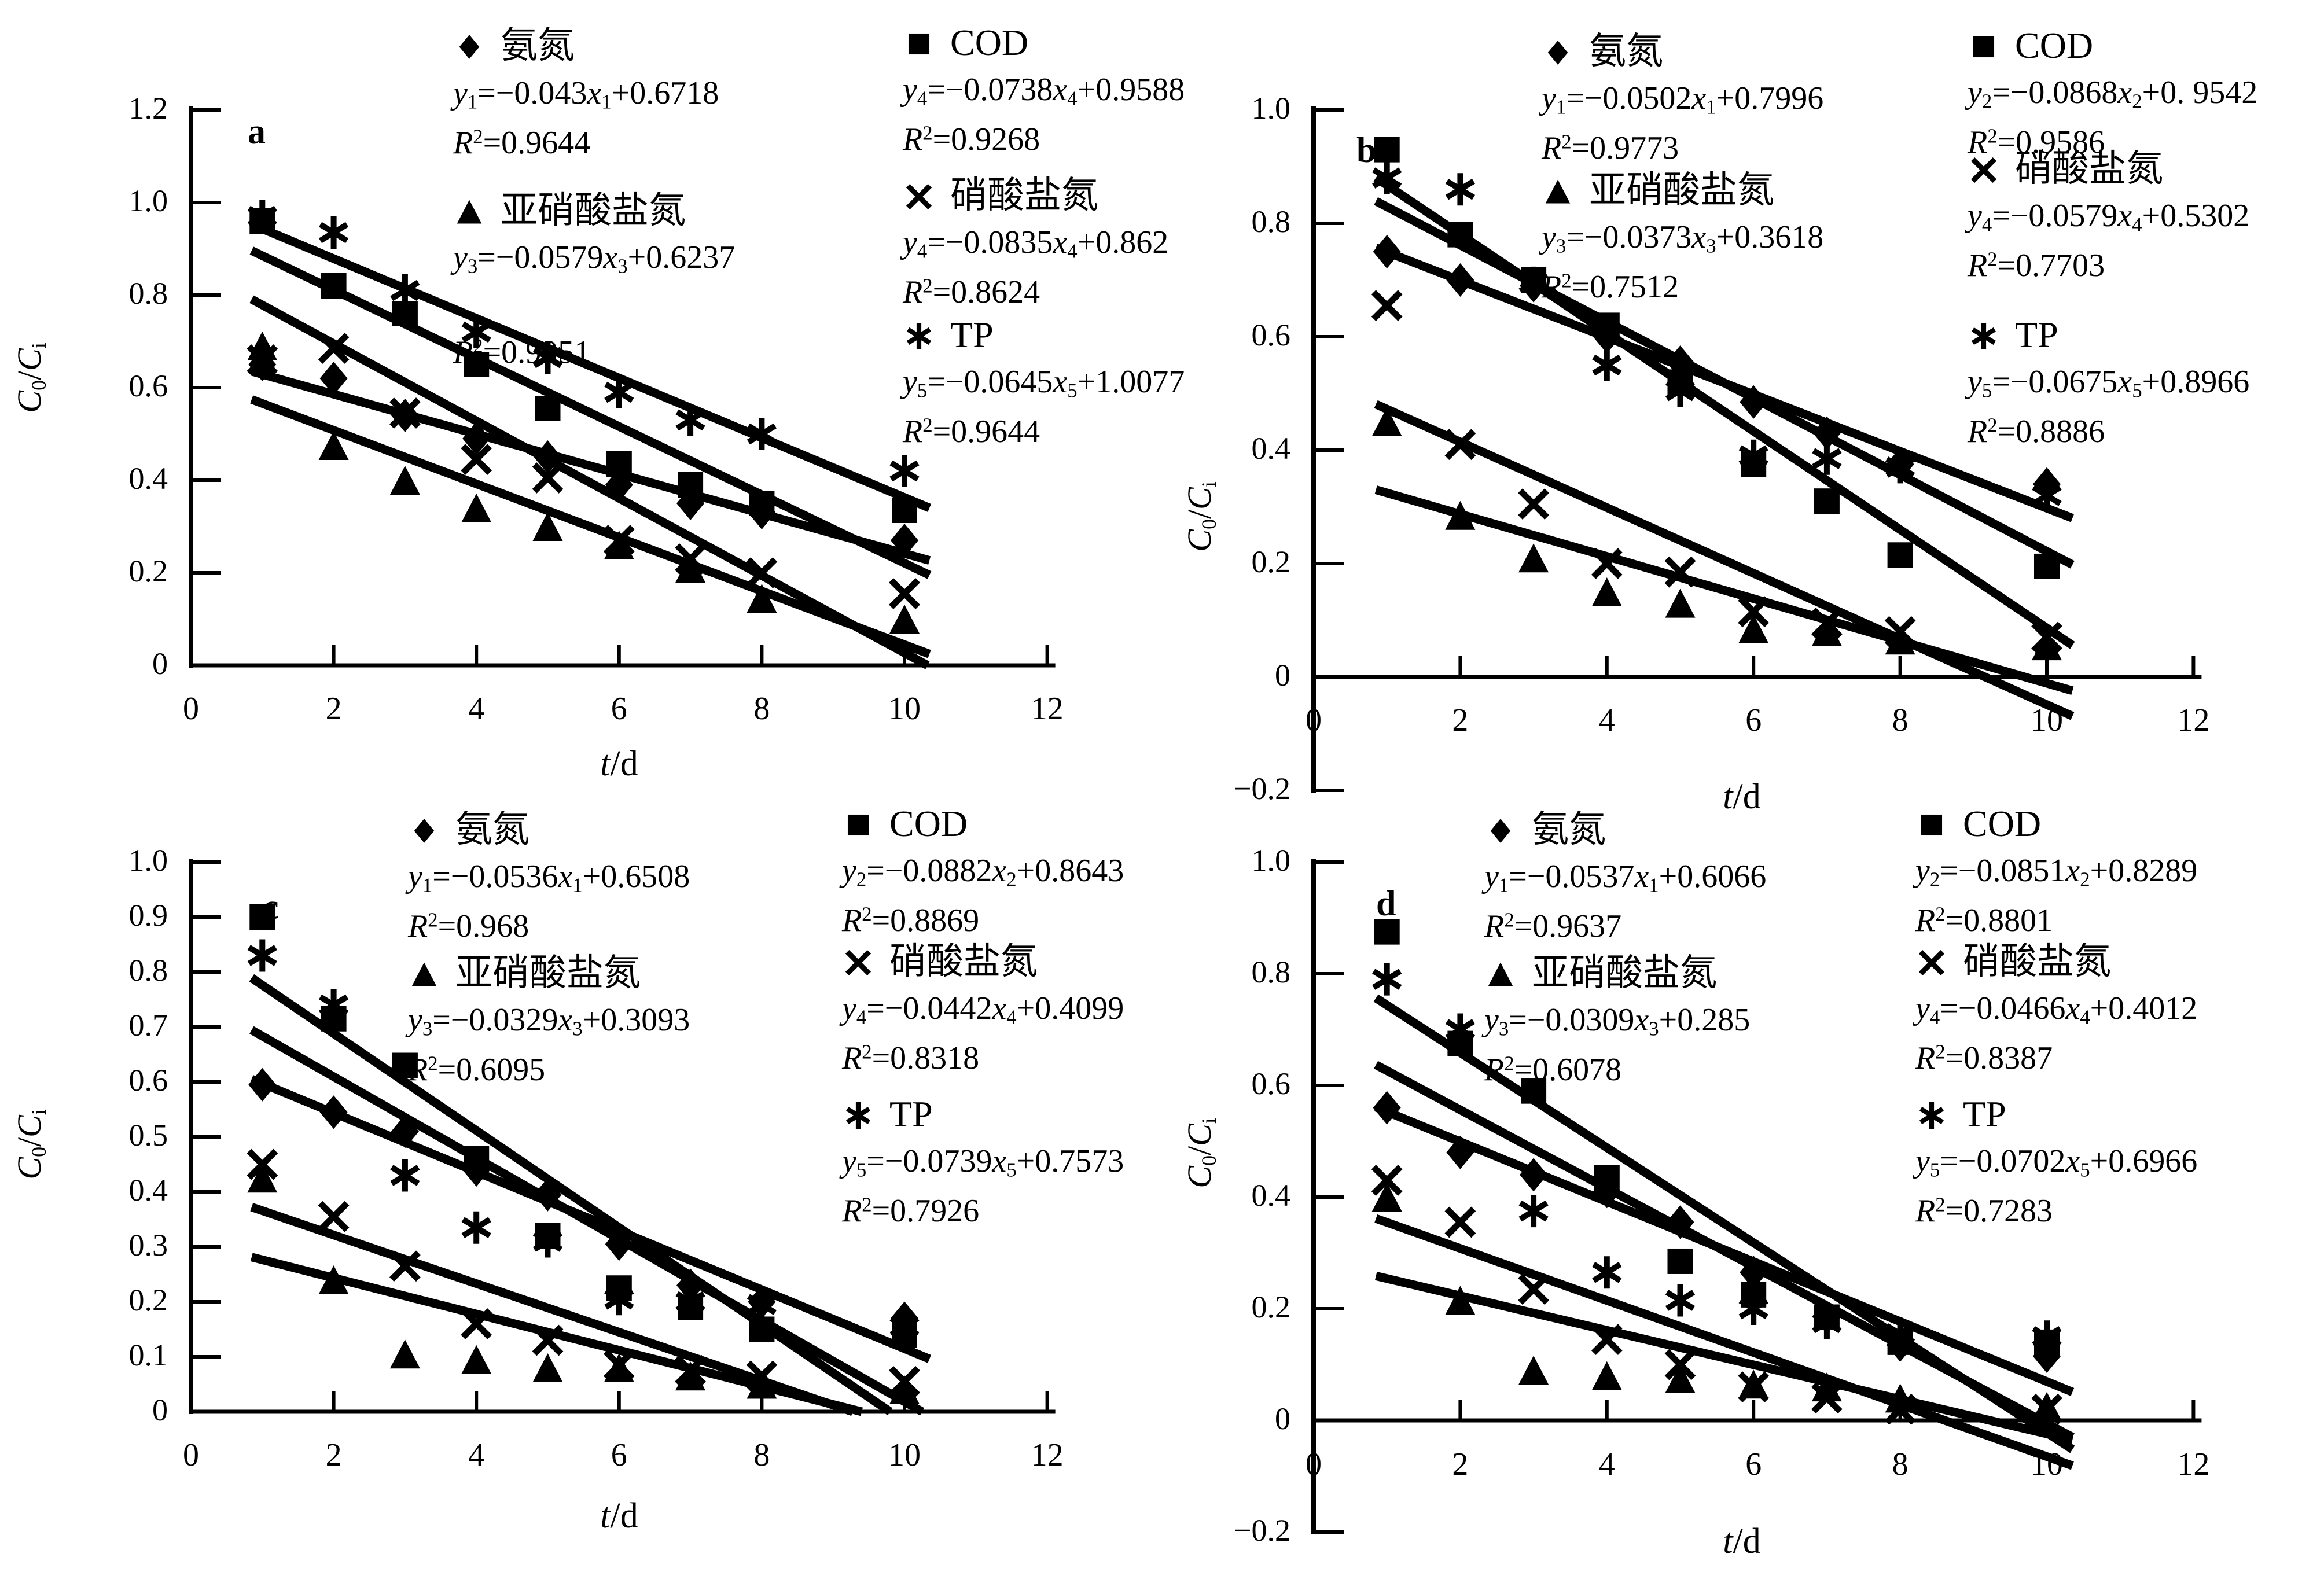 The height and width of the screenshot is (1572, 2324). I want to click on panel-b-x-axis-title: t/d, so click(1742, 797).